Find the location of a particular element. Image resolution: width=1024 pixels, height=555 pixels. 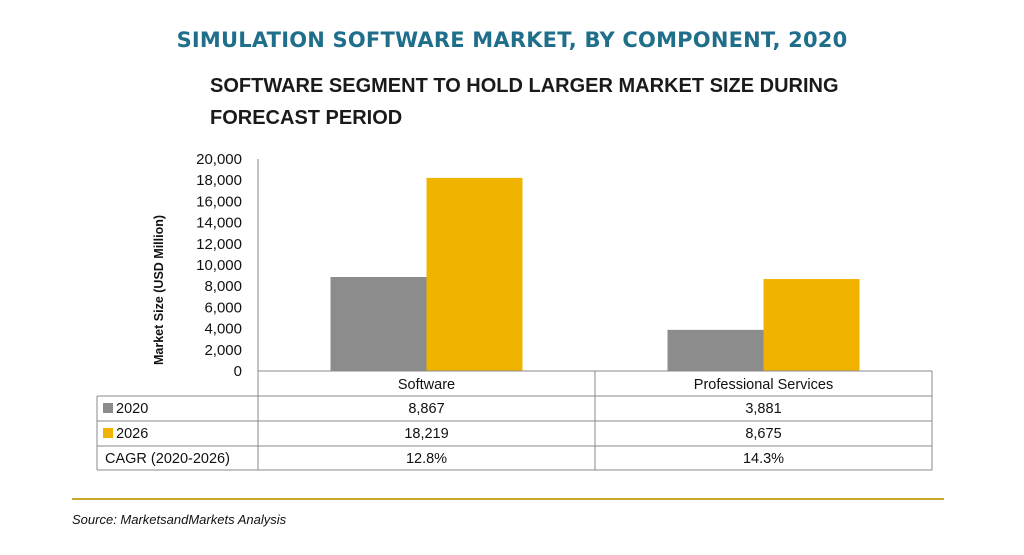

cagr-row-label: CAGR (2020-2026) is located at coordinates (167, 459).